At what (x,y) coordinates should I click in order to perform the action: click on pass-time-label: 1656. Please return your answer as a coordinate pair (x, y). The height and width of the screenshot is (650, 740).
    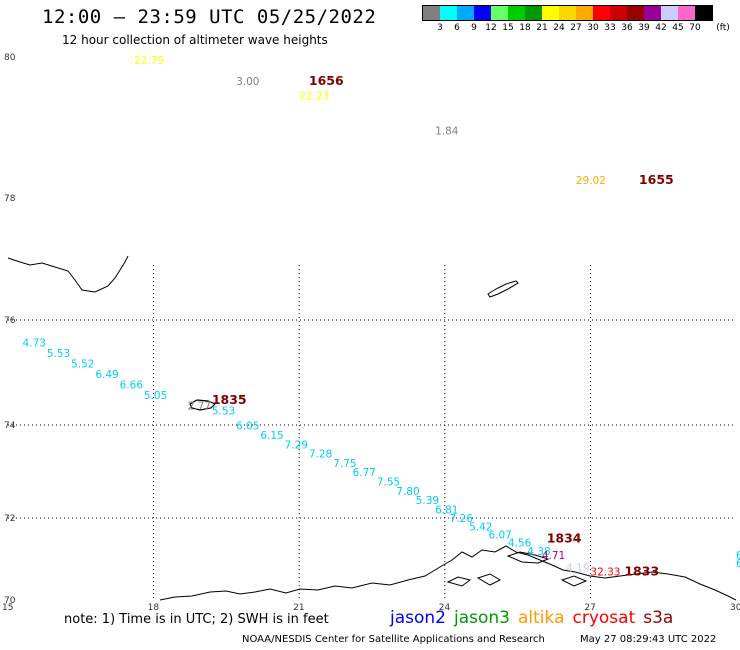
    Looking at the image, I should click on (326, 80).